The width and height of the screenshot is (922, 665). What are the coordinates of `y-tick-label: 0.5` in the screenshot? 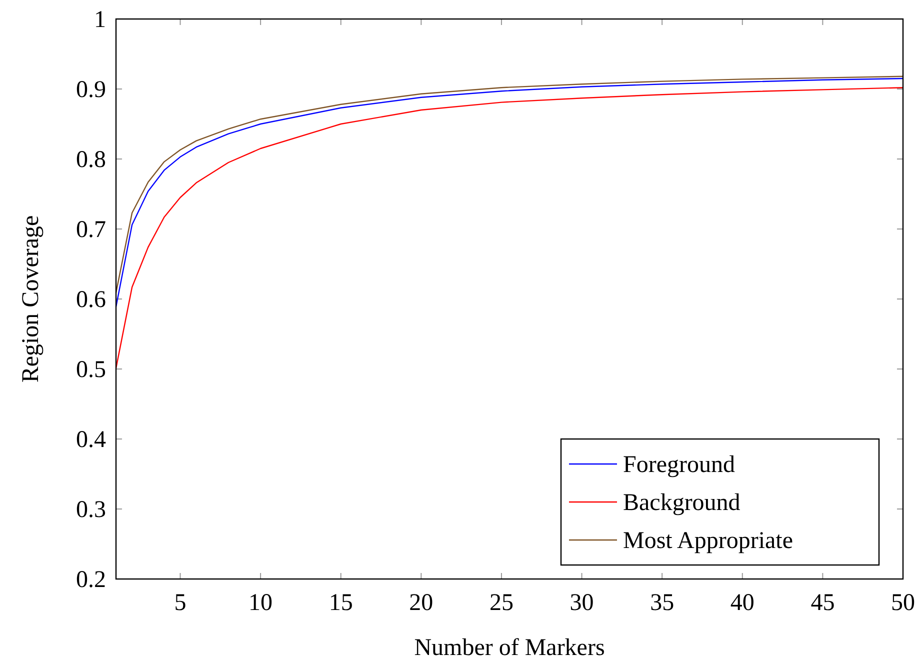 It's located at (91, 370).